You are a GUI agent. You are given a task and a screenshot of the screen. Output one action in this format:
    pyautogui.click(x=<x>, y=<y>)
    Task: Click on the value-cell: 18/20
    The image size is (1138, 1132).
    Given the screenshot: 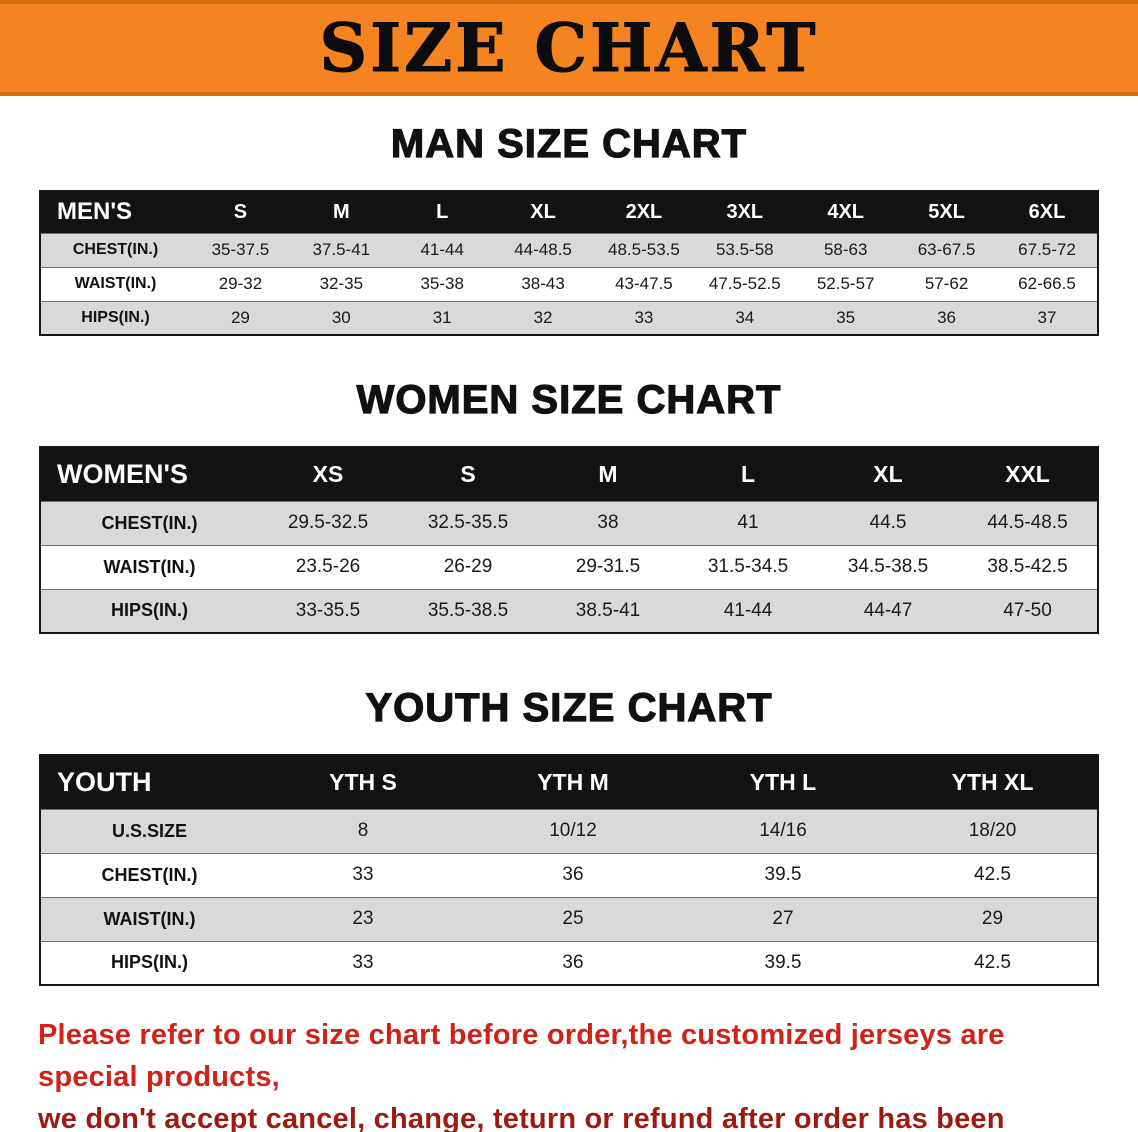 What is the action you would take?
    pyautogui.click(x=993, y=830)
    